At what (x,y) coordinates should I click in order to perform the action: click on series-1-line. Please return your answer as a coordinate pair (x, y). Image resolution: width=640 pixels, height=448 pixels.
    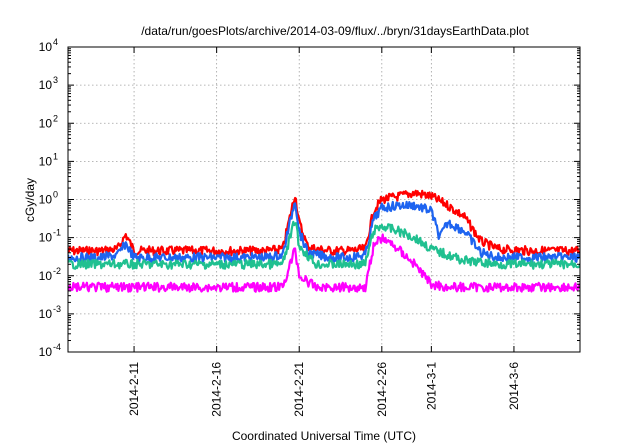
    Looking at the image, I should click on (324, 223).